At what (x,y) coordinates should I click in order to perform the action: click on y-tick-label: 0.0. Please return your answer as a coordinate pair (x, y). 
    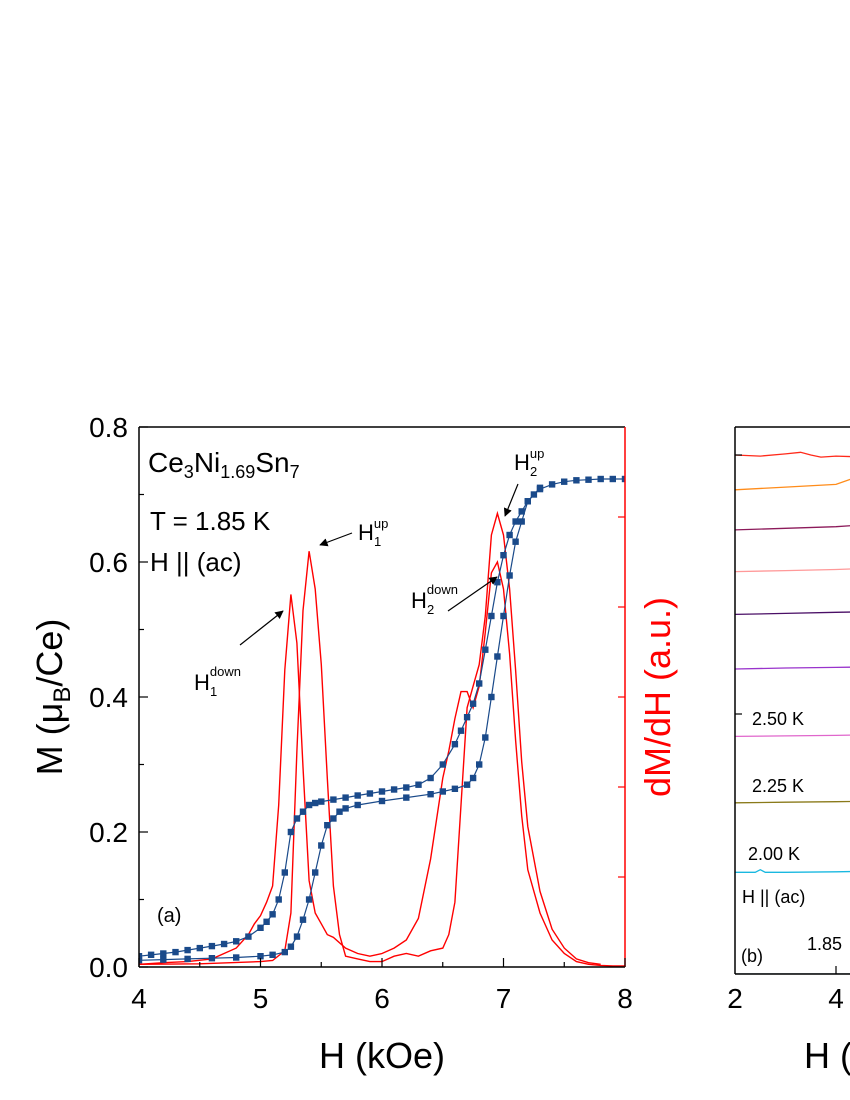
    Looking at the image, I should click on (108, 967).